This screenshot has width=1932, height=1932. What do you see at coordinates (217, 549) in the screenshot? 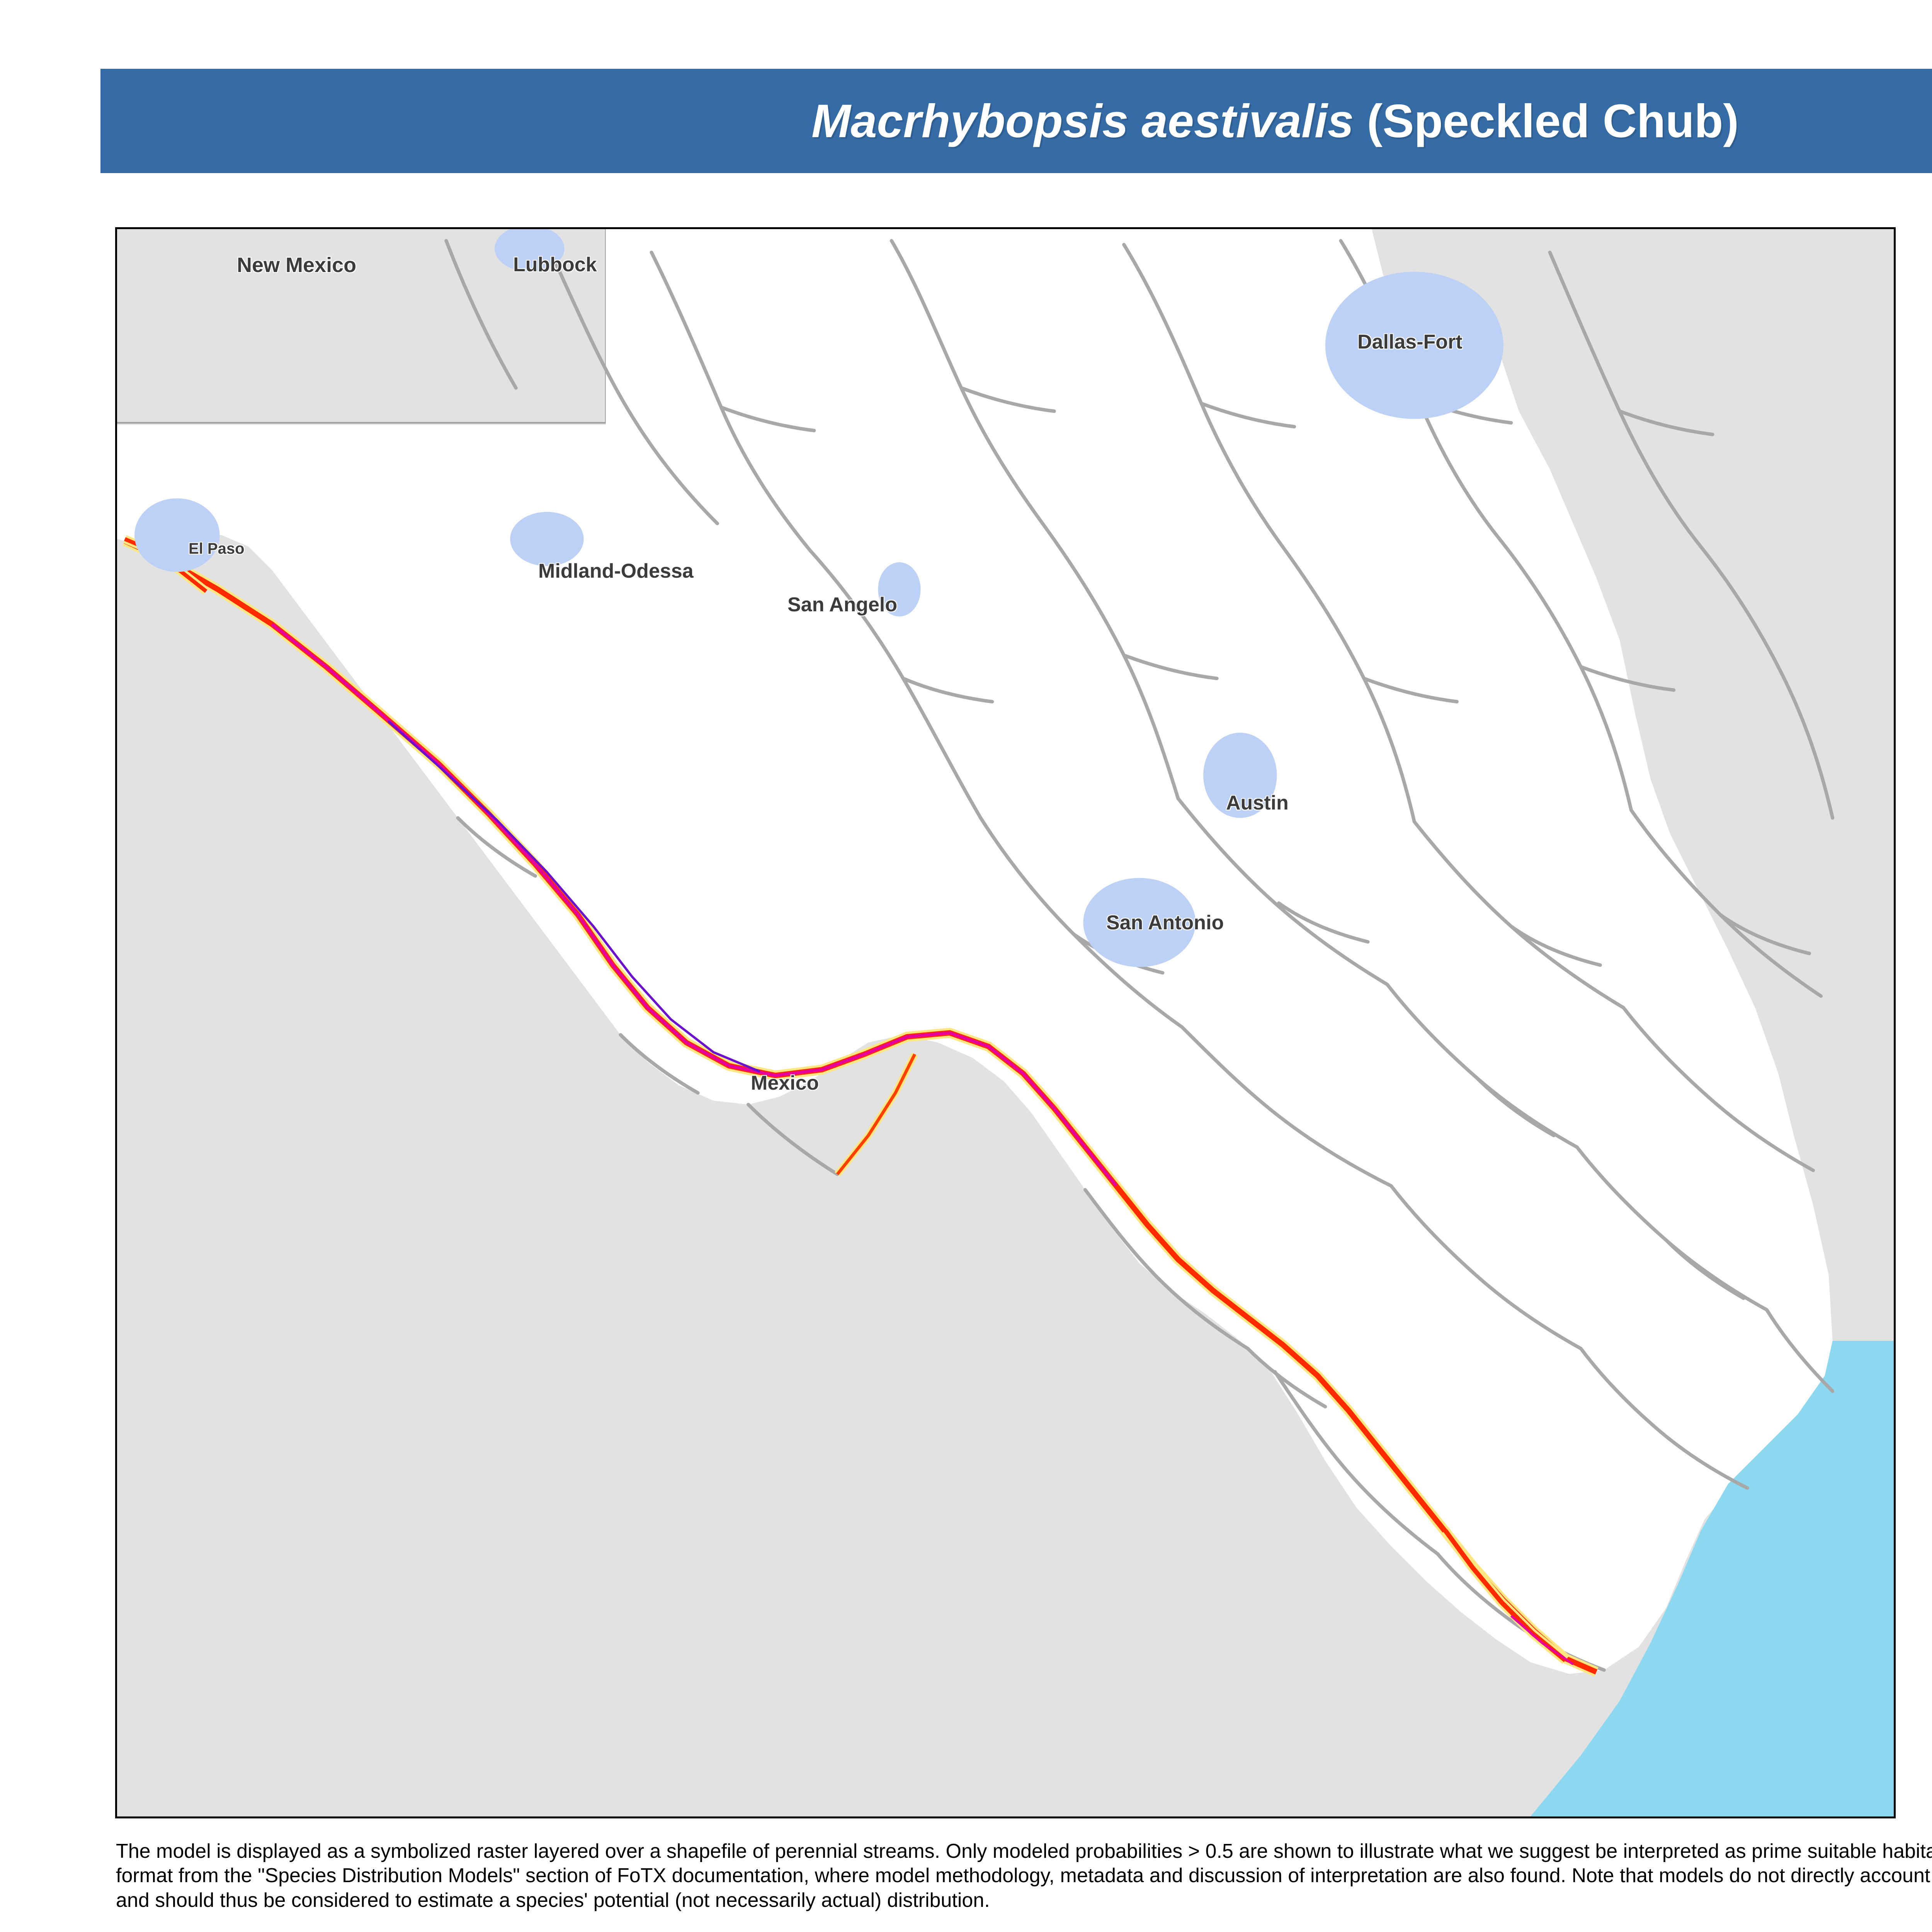
I see `map-label-el-paso: El Paso` at bounding box center [217, 549].